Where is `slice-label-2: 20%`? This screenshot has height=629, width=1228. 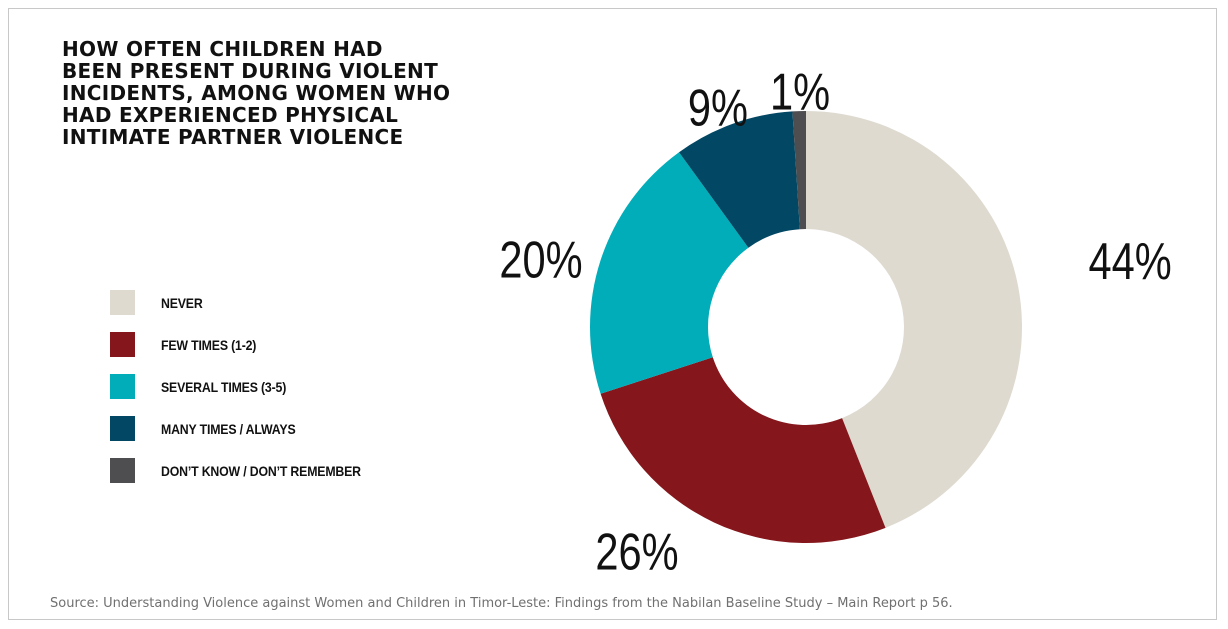 slice-label-2: 20% is located at coordinates (540, 259).